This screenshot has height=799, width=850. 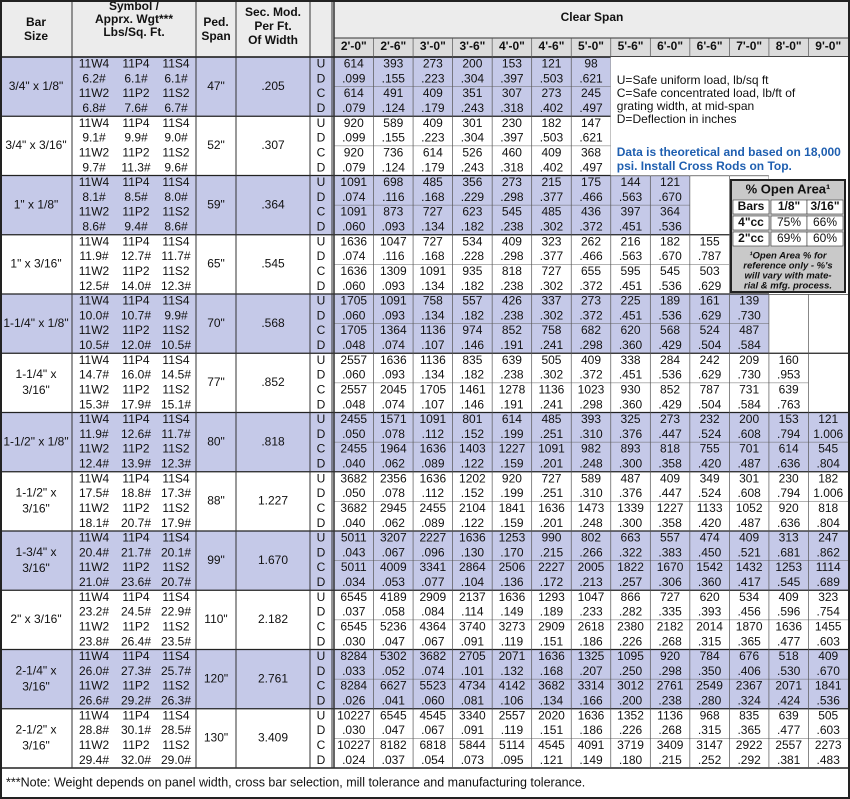 I want to click on sec-mod: 2.182, so click(x=273, y=619).